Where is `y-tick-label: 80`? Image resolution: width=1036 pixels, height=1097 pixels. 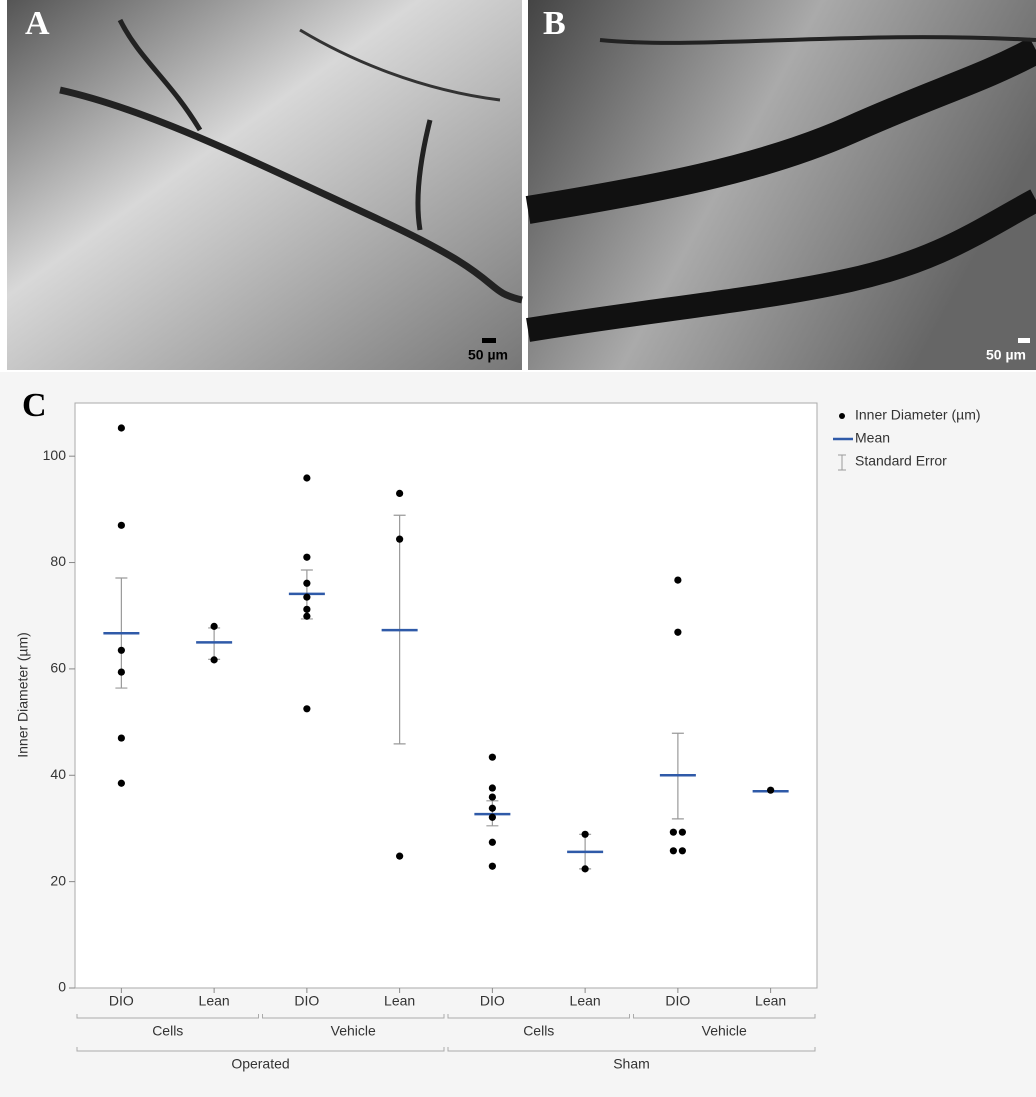
y-tick-label: 80 is located at coordinates (58, 561).